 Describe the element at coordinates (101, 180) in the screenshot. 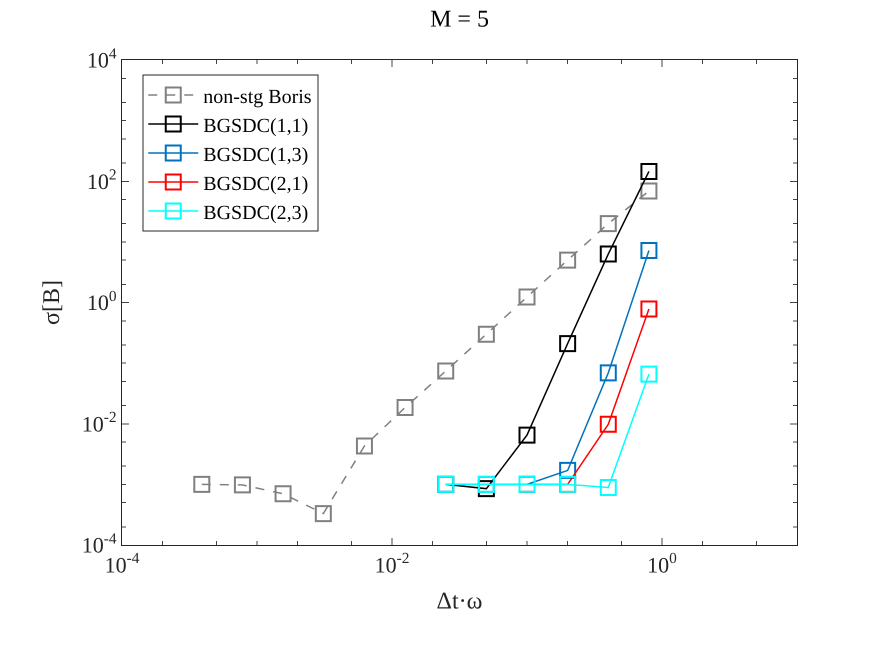

I see `y-tick-label: 10$^{2}$` at that location.